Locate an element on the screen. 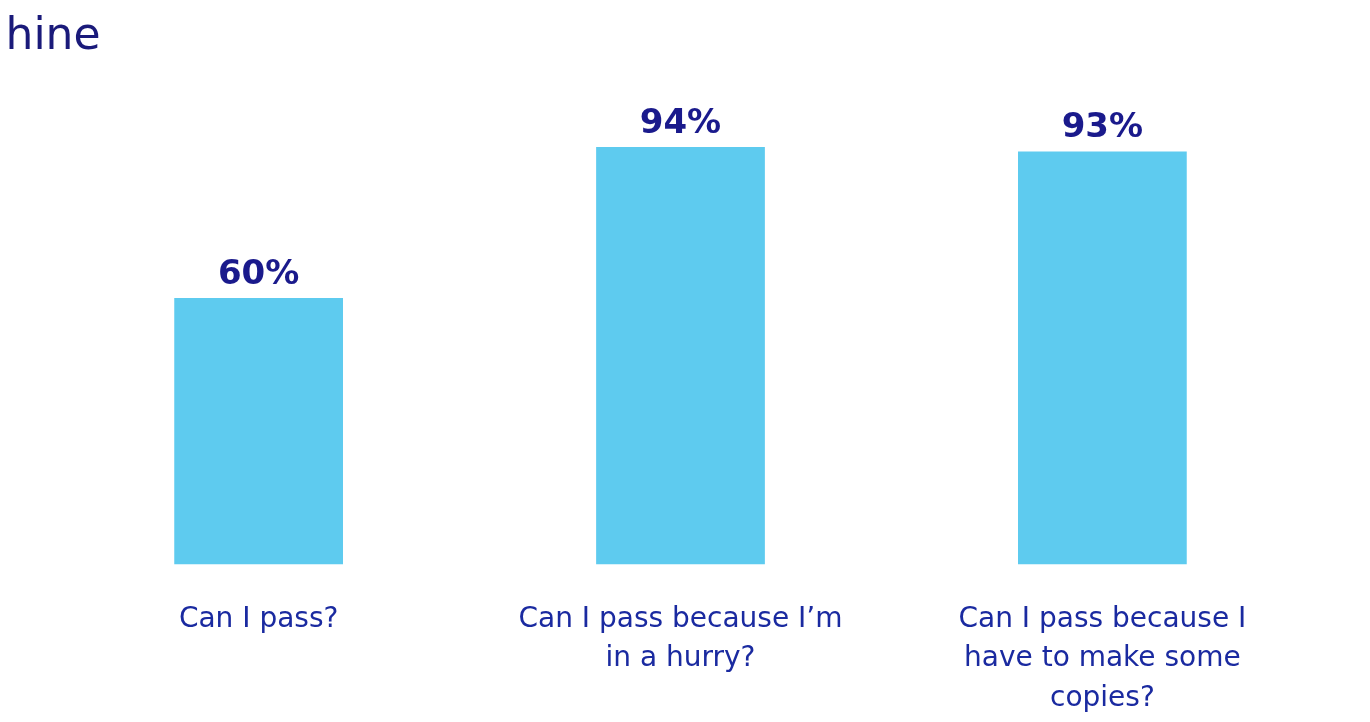 This screenshot has height=722, width=1370. x-tick-label: Can I pass? is located at coordinates (258, 617).